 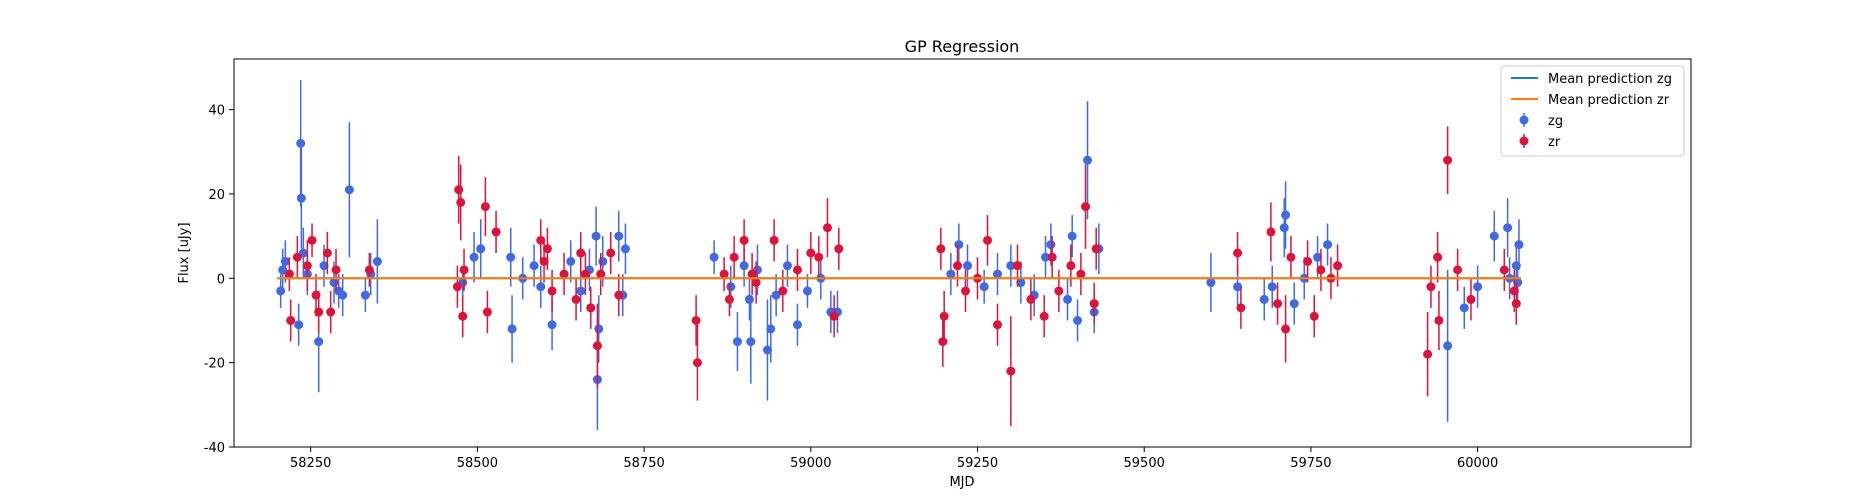 I want to click on legend-label-zr: zr, so click(x=1554, y=142).